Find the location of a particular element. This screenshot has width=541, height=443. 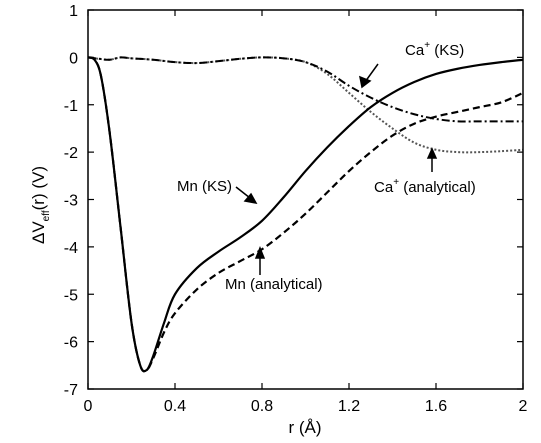

y-axis-label-sub: eff is located at coordinates (46, 215).